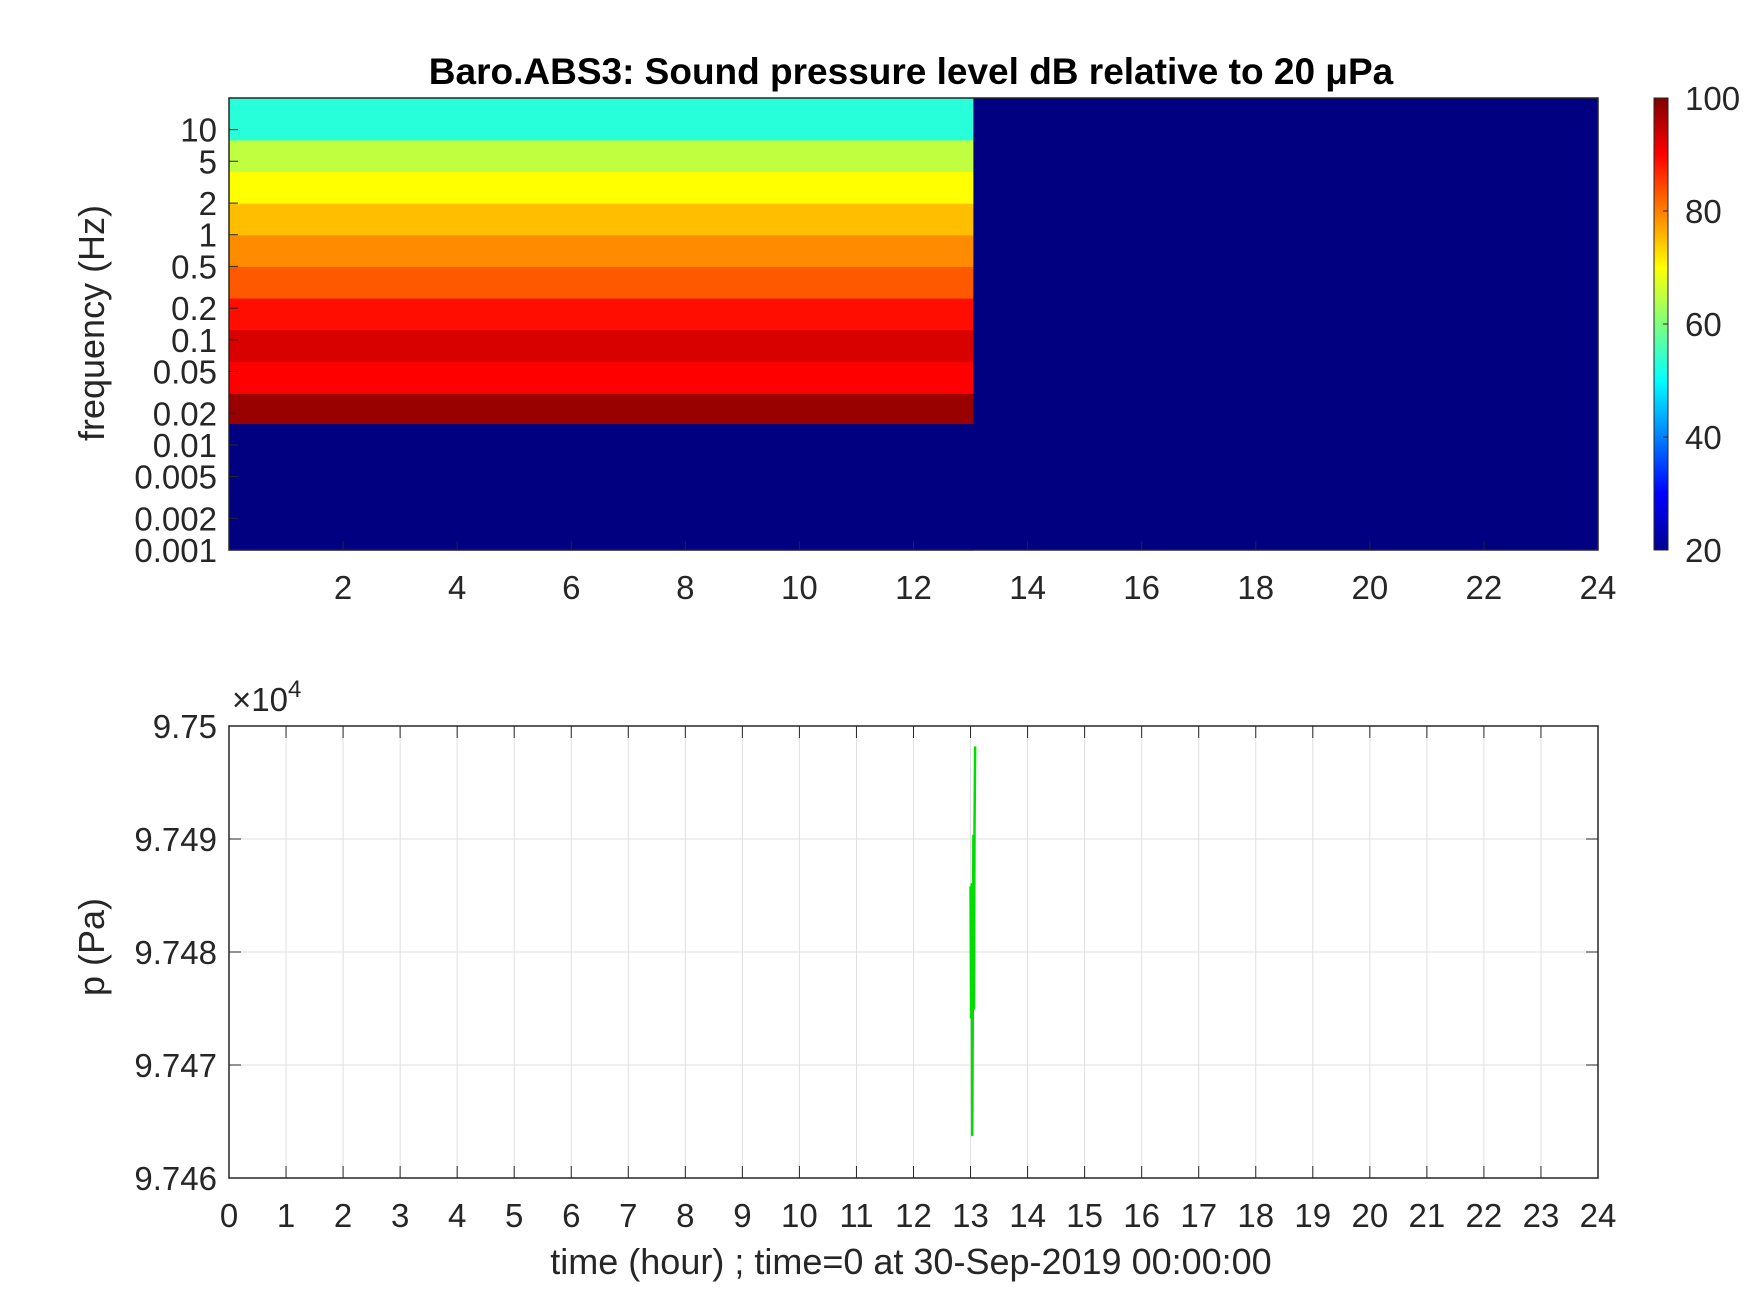 The height and width of the screenshot is (1313, 1750). What do you see at coordinates (175, 1178) in the screenshot?
I see `pressure-y-tick-label: 9.746` at bounding box center [175, 1178].